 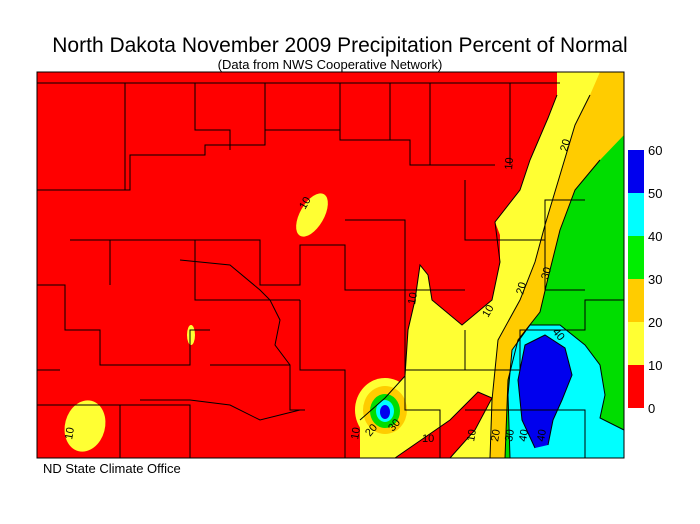 I want to click on zone-10-20-island-north, so click(x=312, y=215).